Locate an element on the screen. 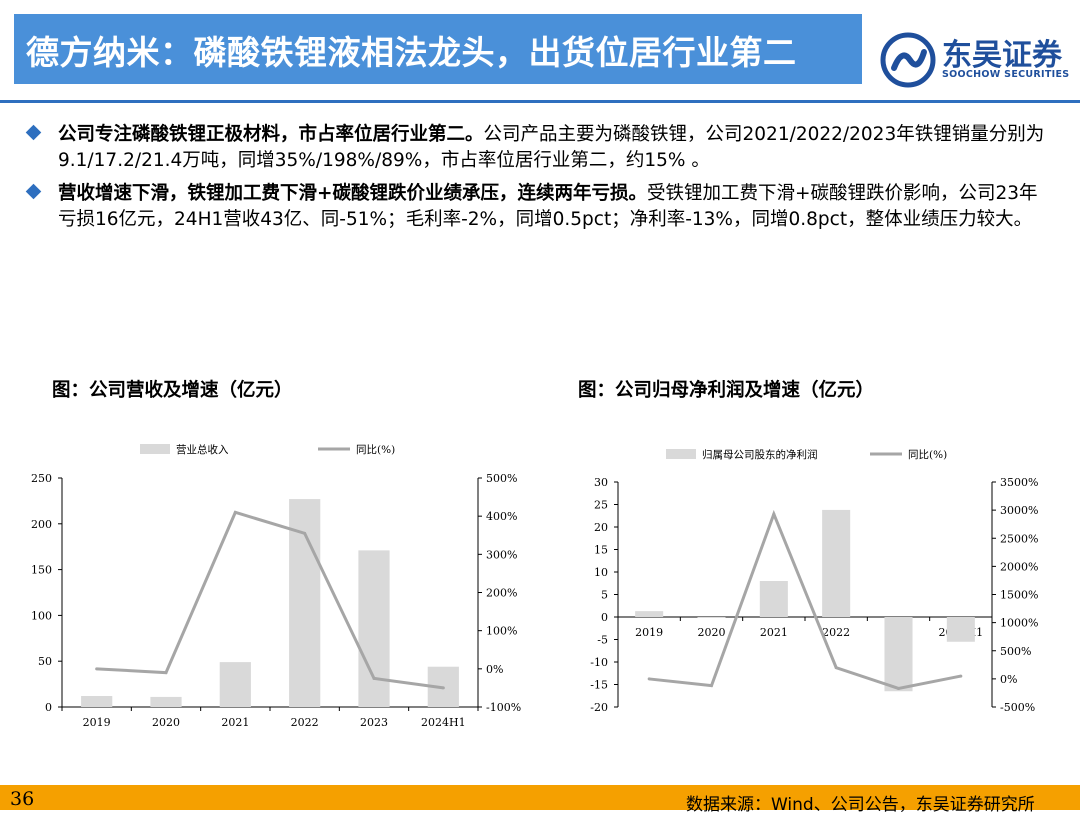  bar-2024H1 is located at coordinates (960, 629).